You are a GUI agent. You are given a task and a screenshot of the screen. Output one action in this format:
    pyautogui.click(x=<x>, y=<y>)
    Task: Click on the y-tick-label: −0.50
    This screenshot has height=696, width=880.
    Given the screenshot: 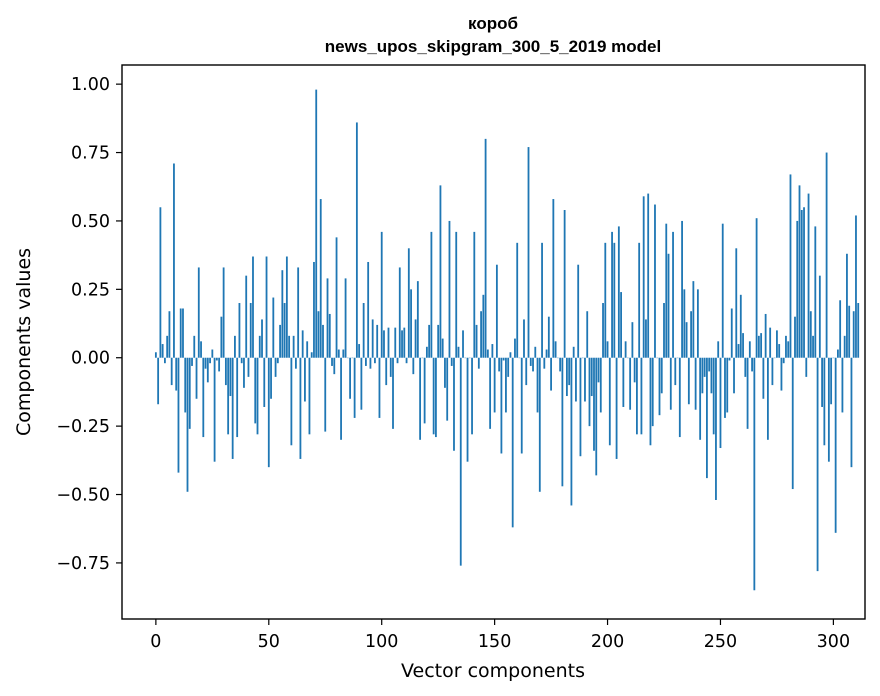 What is the action you would take?
    pyautogui.click(x=83, y=496)
    